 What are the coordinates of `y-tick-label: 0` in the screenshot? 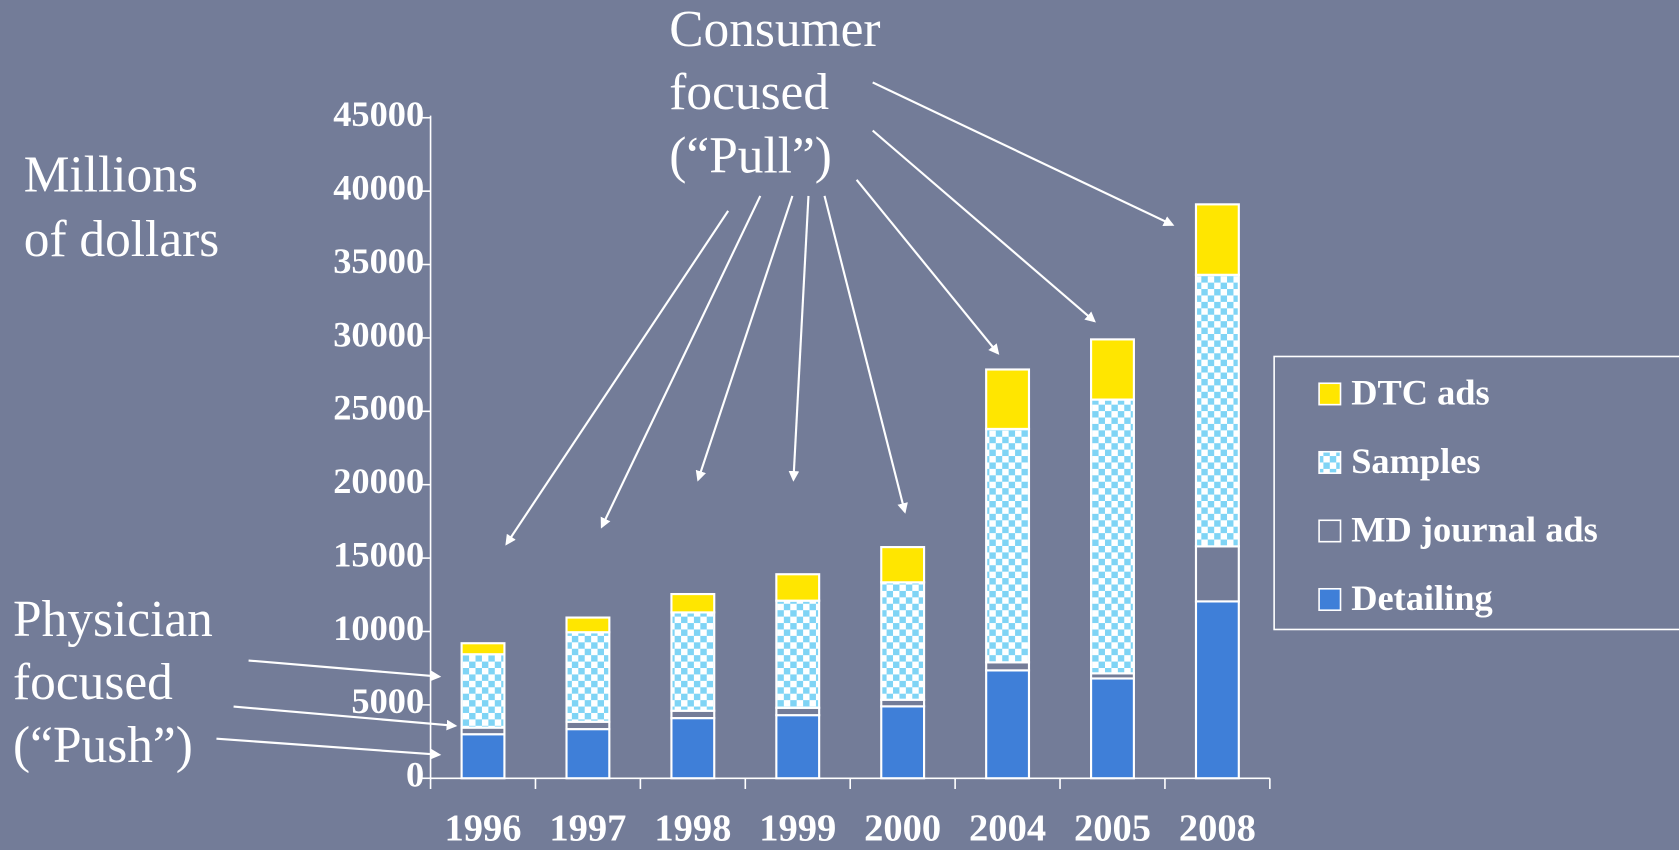 It's located at (415, 775).